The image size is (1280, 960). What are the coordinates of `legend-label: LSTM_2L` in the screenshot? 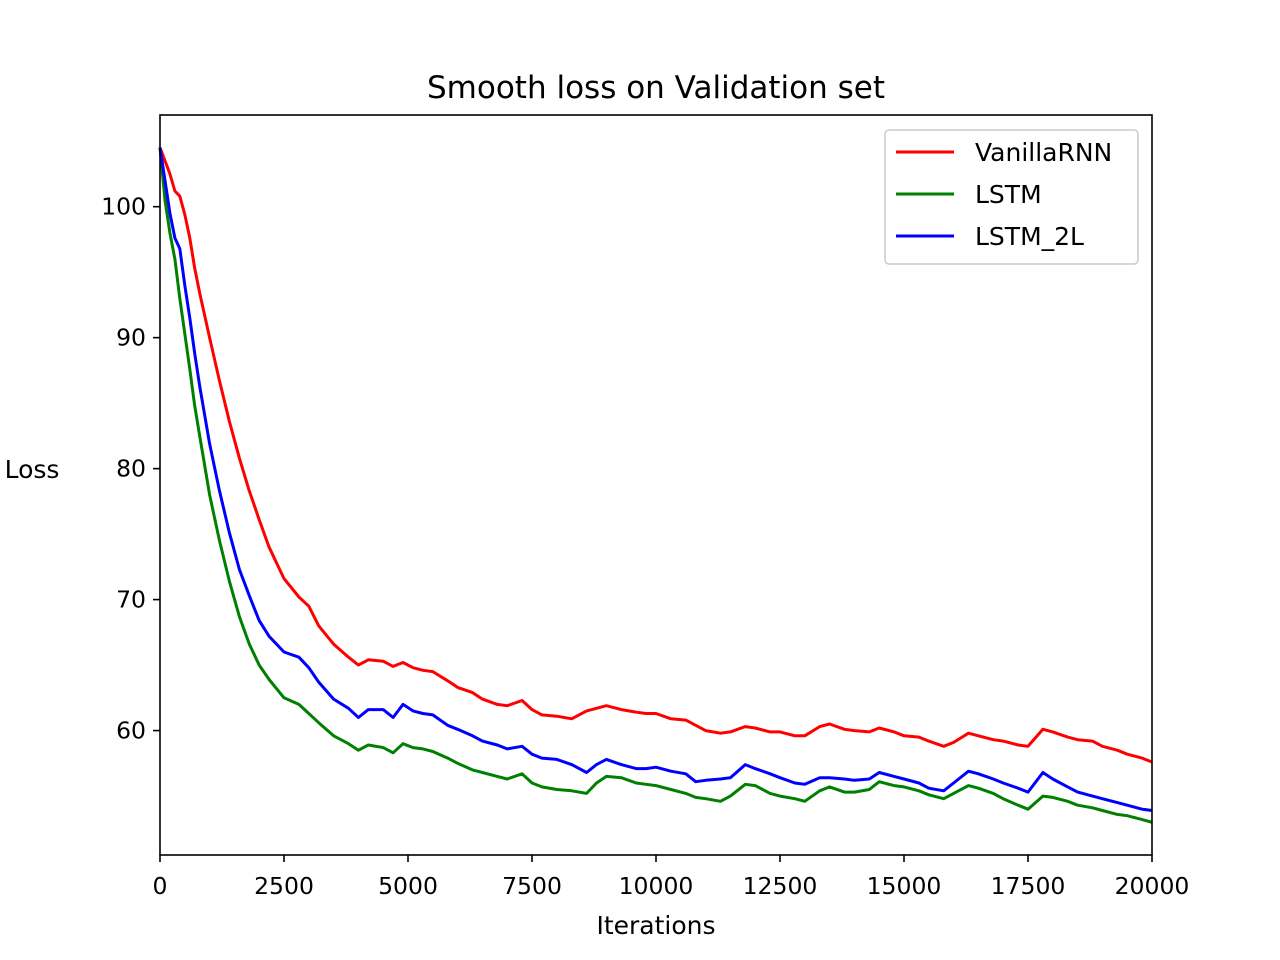 It's located at (1029, 236).